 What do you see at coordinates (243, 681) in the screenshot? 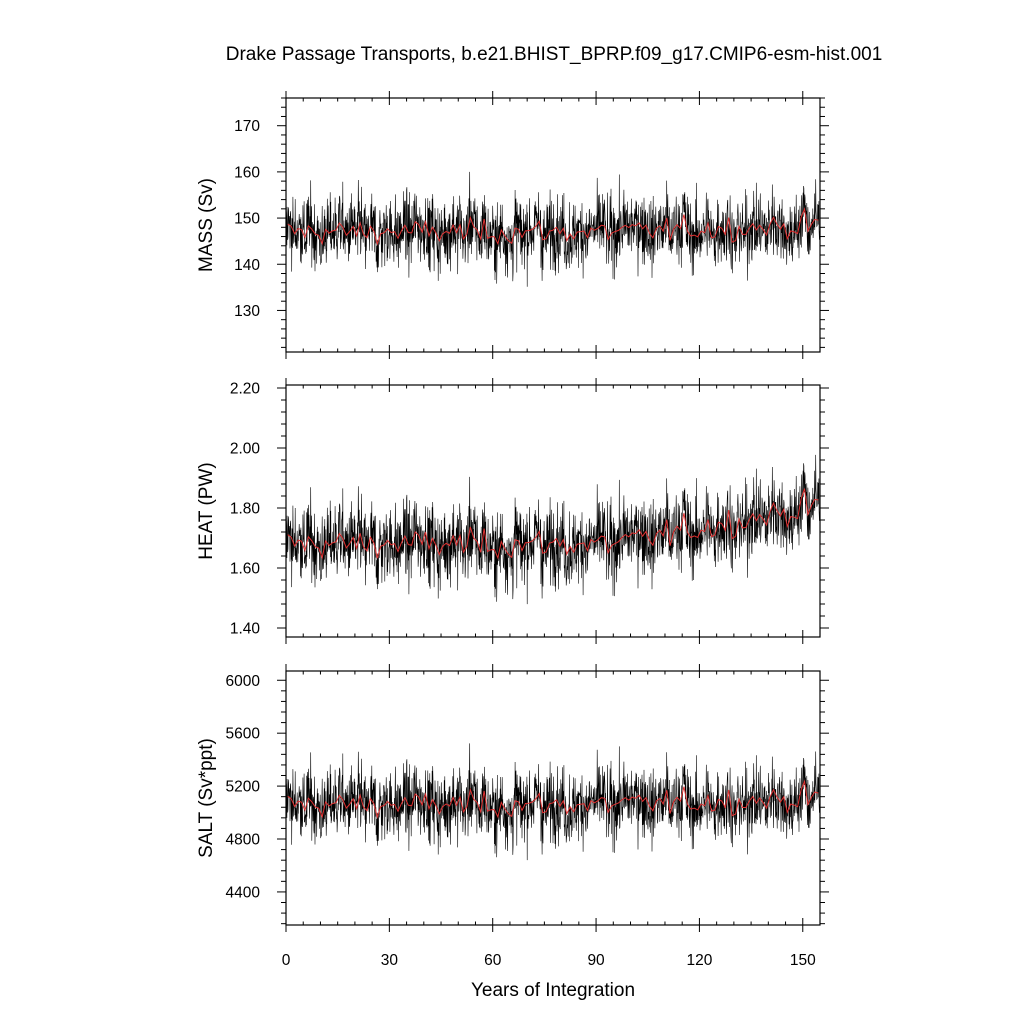
I see `y-tick-label: 6000` at bounding box center [243, 681].